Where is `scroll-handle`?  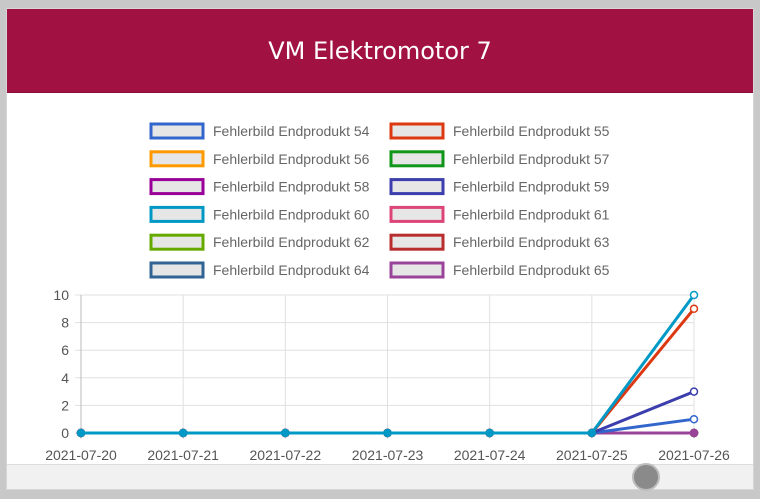
scroll-handle is located at coordinates (646, 477).